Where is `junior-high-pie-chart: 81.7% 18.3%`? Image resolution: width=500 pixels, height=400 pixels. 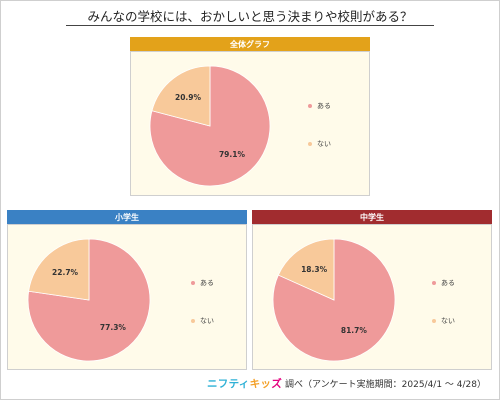 junior-high-pie-chart: 81.7% 18.3% is located at coordinates (334, 300).